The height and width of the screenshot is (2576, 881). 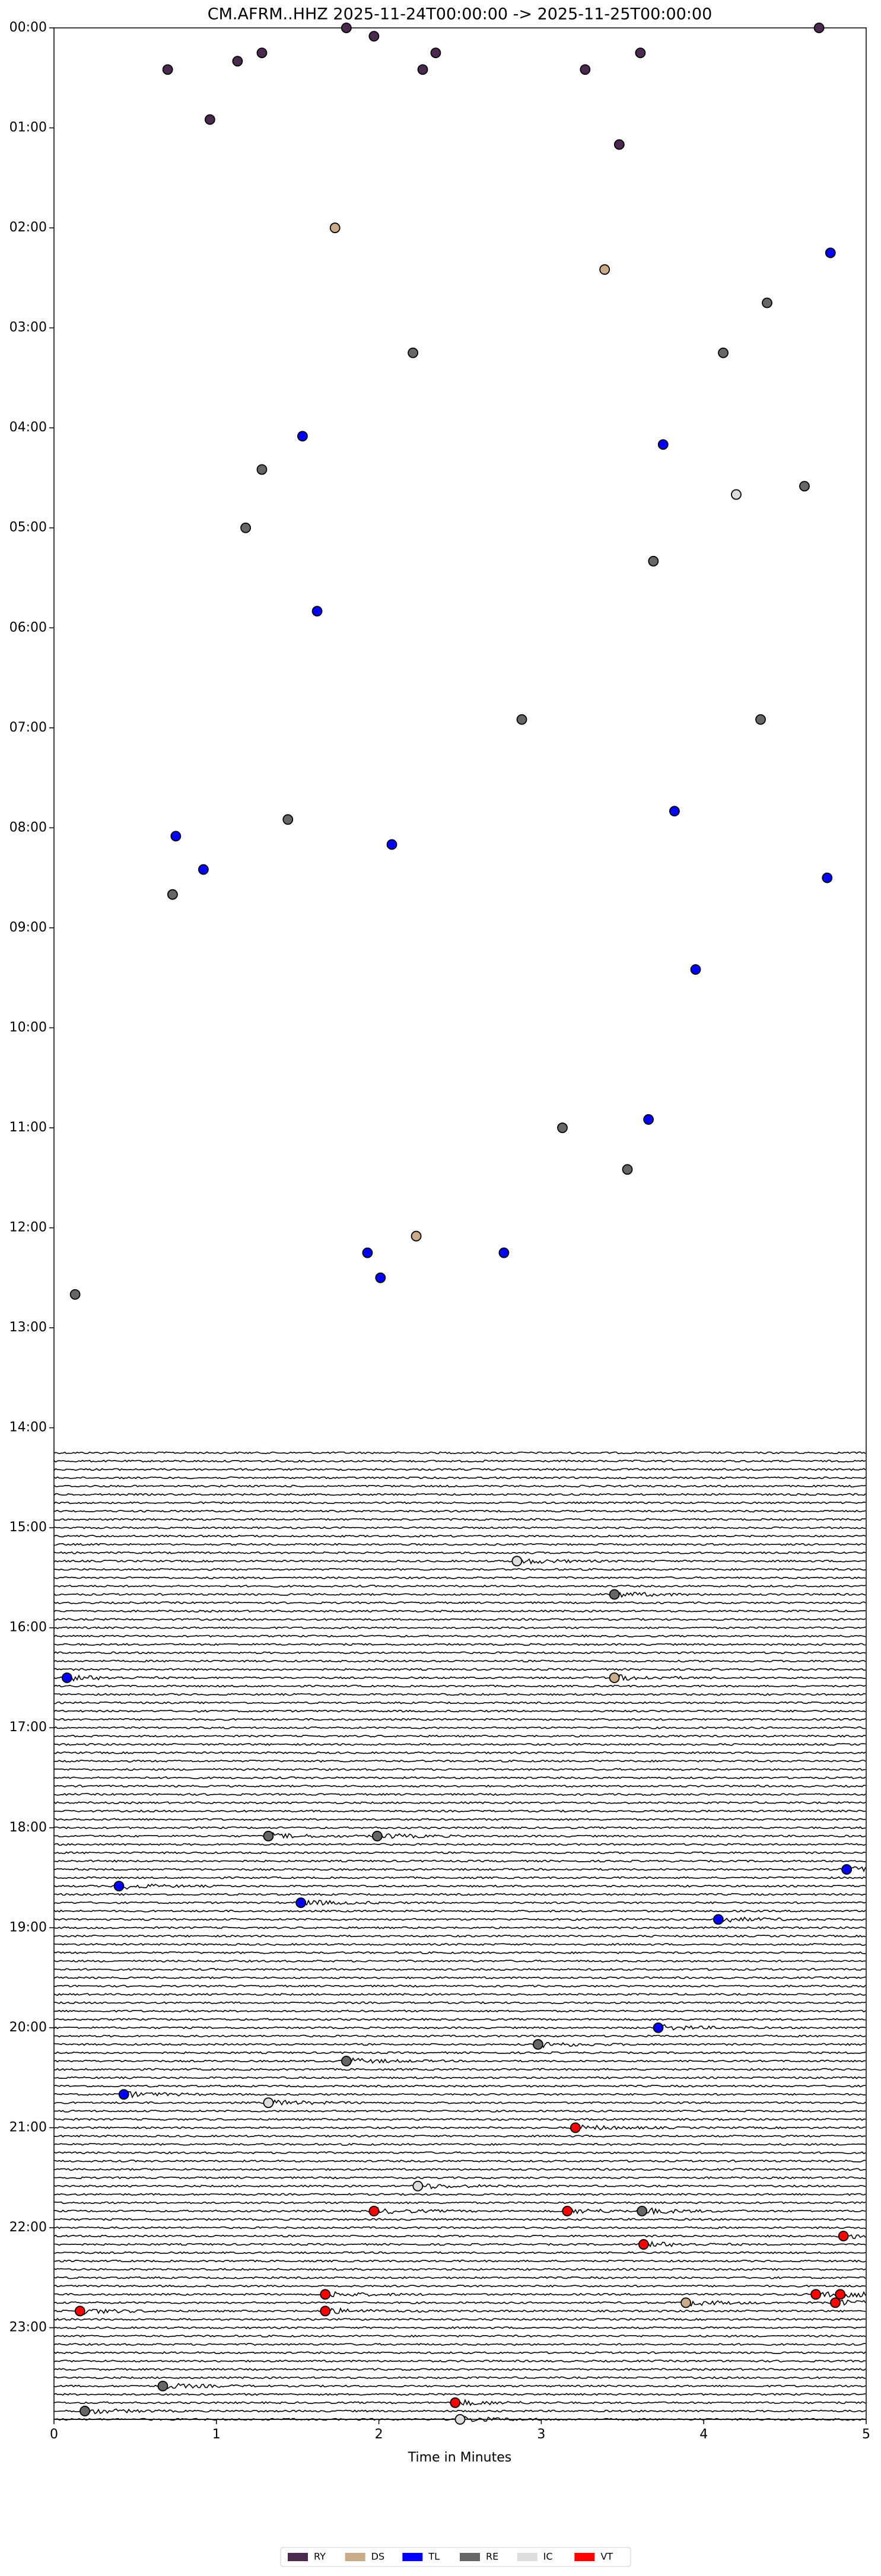 What do you see at coordinates (28, 427) in the screenshot?
I see `y-tick-label: 04:00` at bounding box center [28, 427].